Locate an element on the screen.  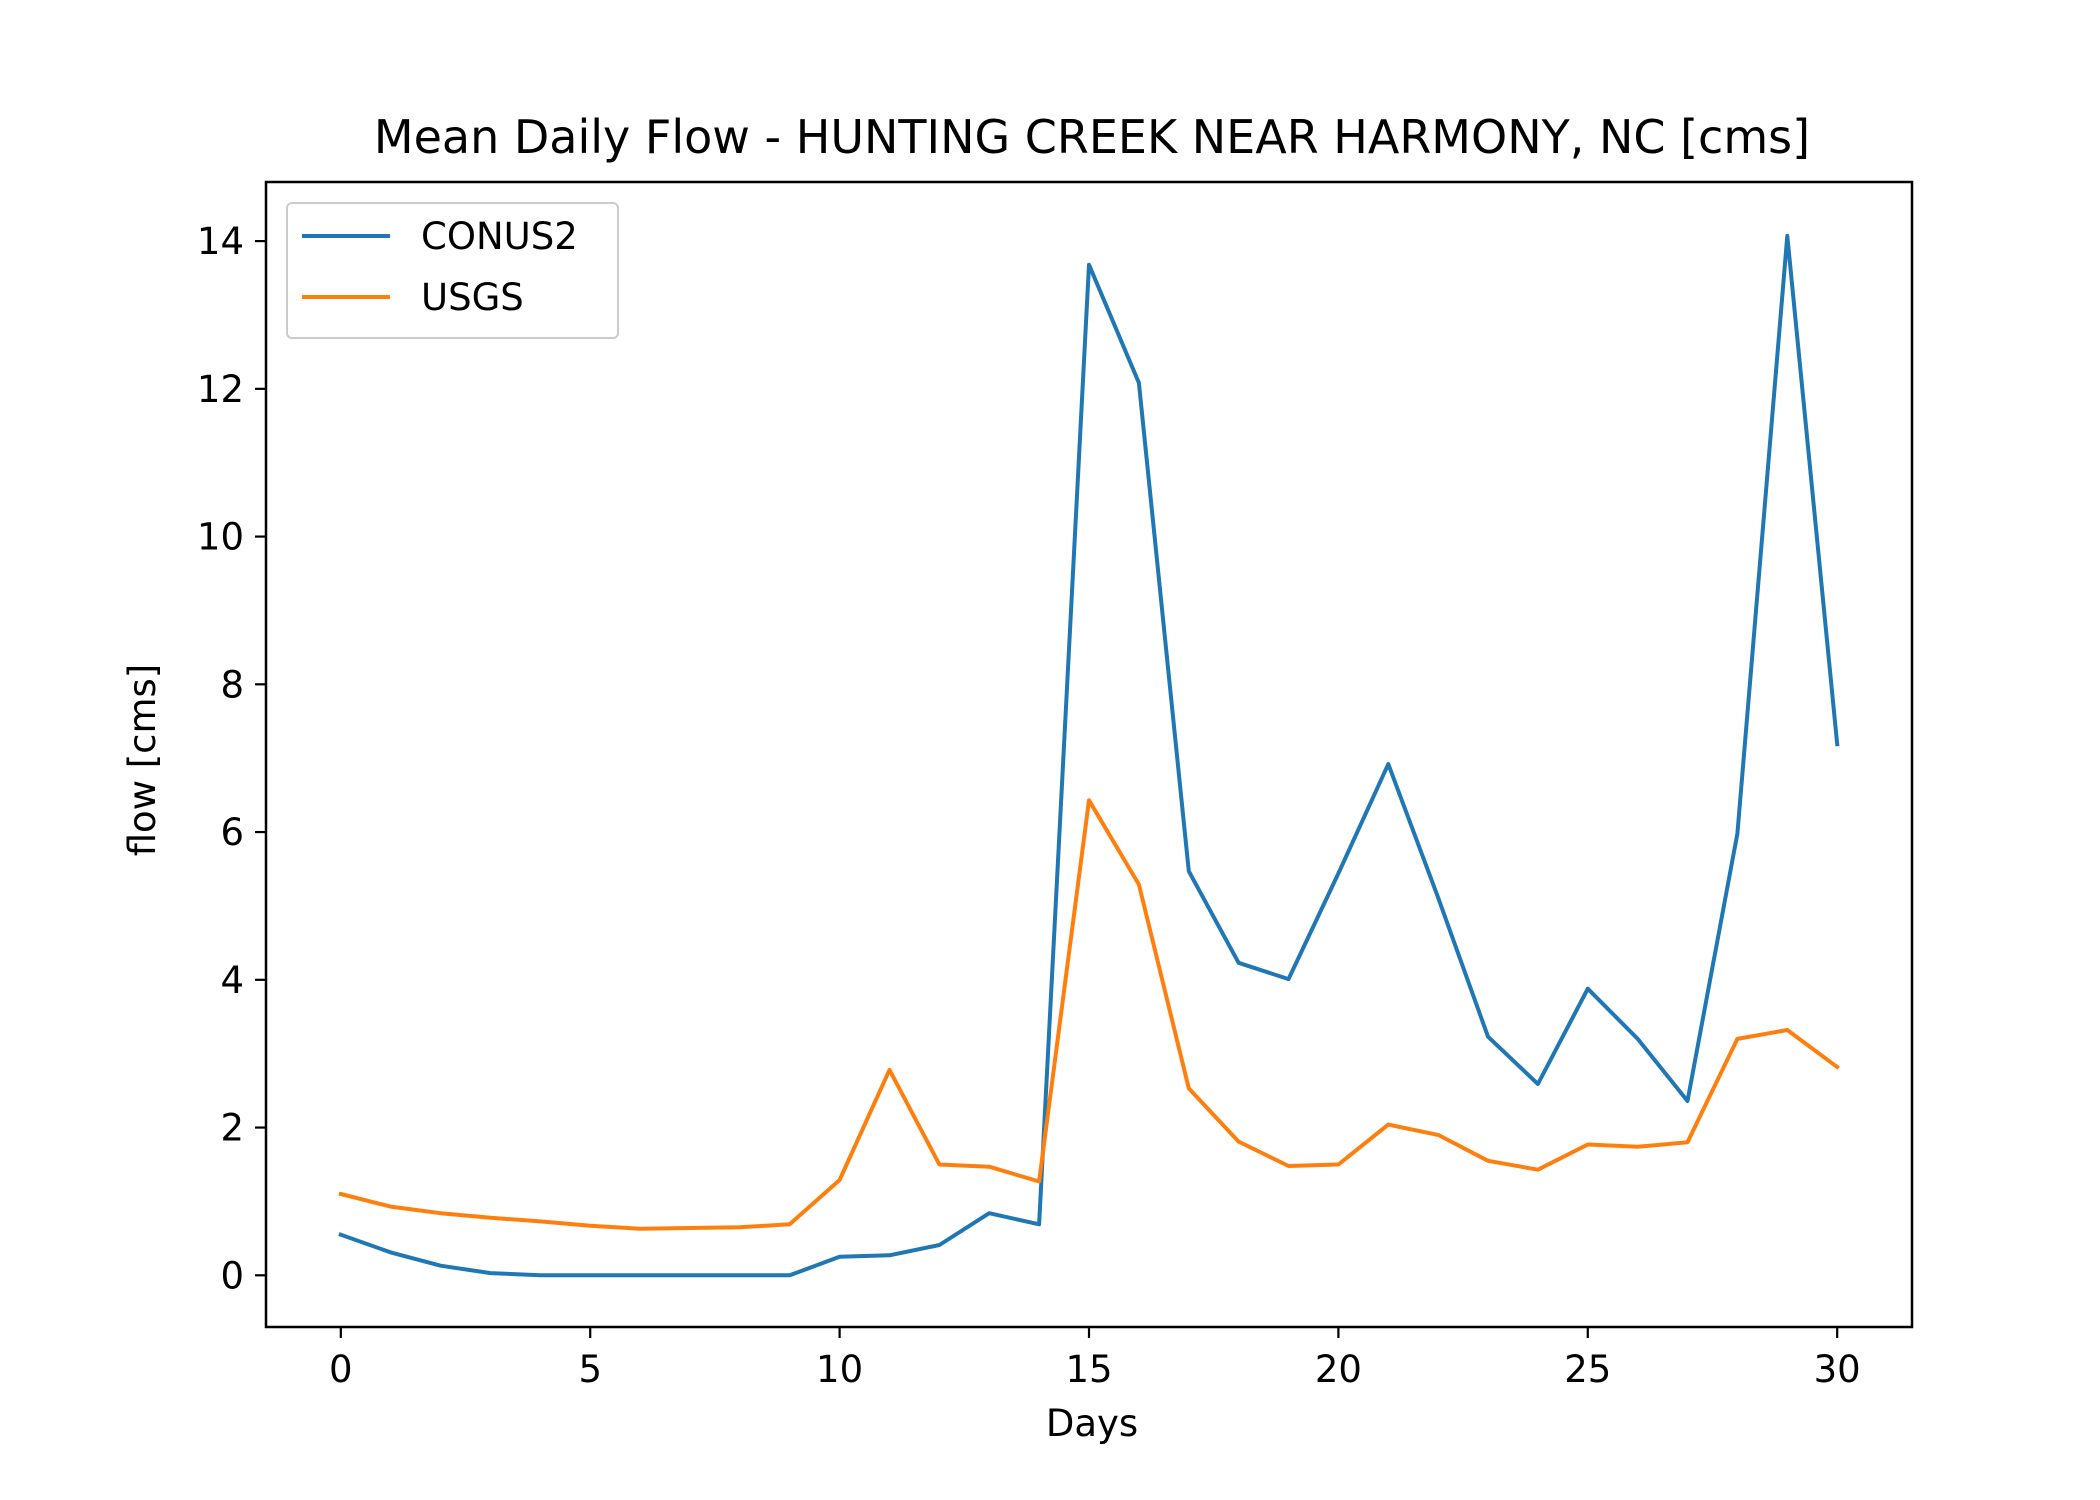
y-tick-label: 2 is located at coordinates (232, 1128).